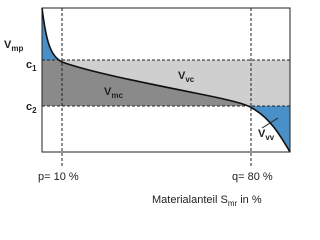 Image resolution: width=320 pixels, height=240 pixels. I want to click on label-vvc: Vvc, so click(186, 77).